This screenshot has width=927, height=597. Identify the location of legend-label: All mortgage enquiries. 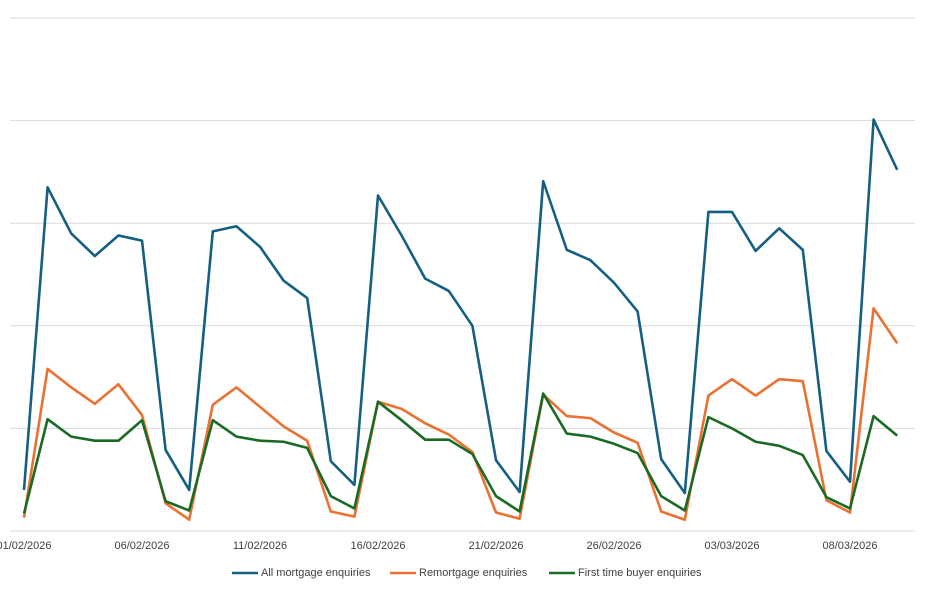
(316, 573).